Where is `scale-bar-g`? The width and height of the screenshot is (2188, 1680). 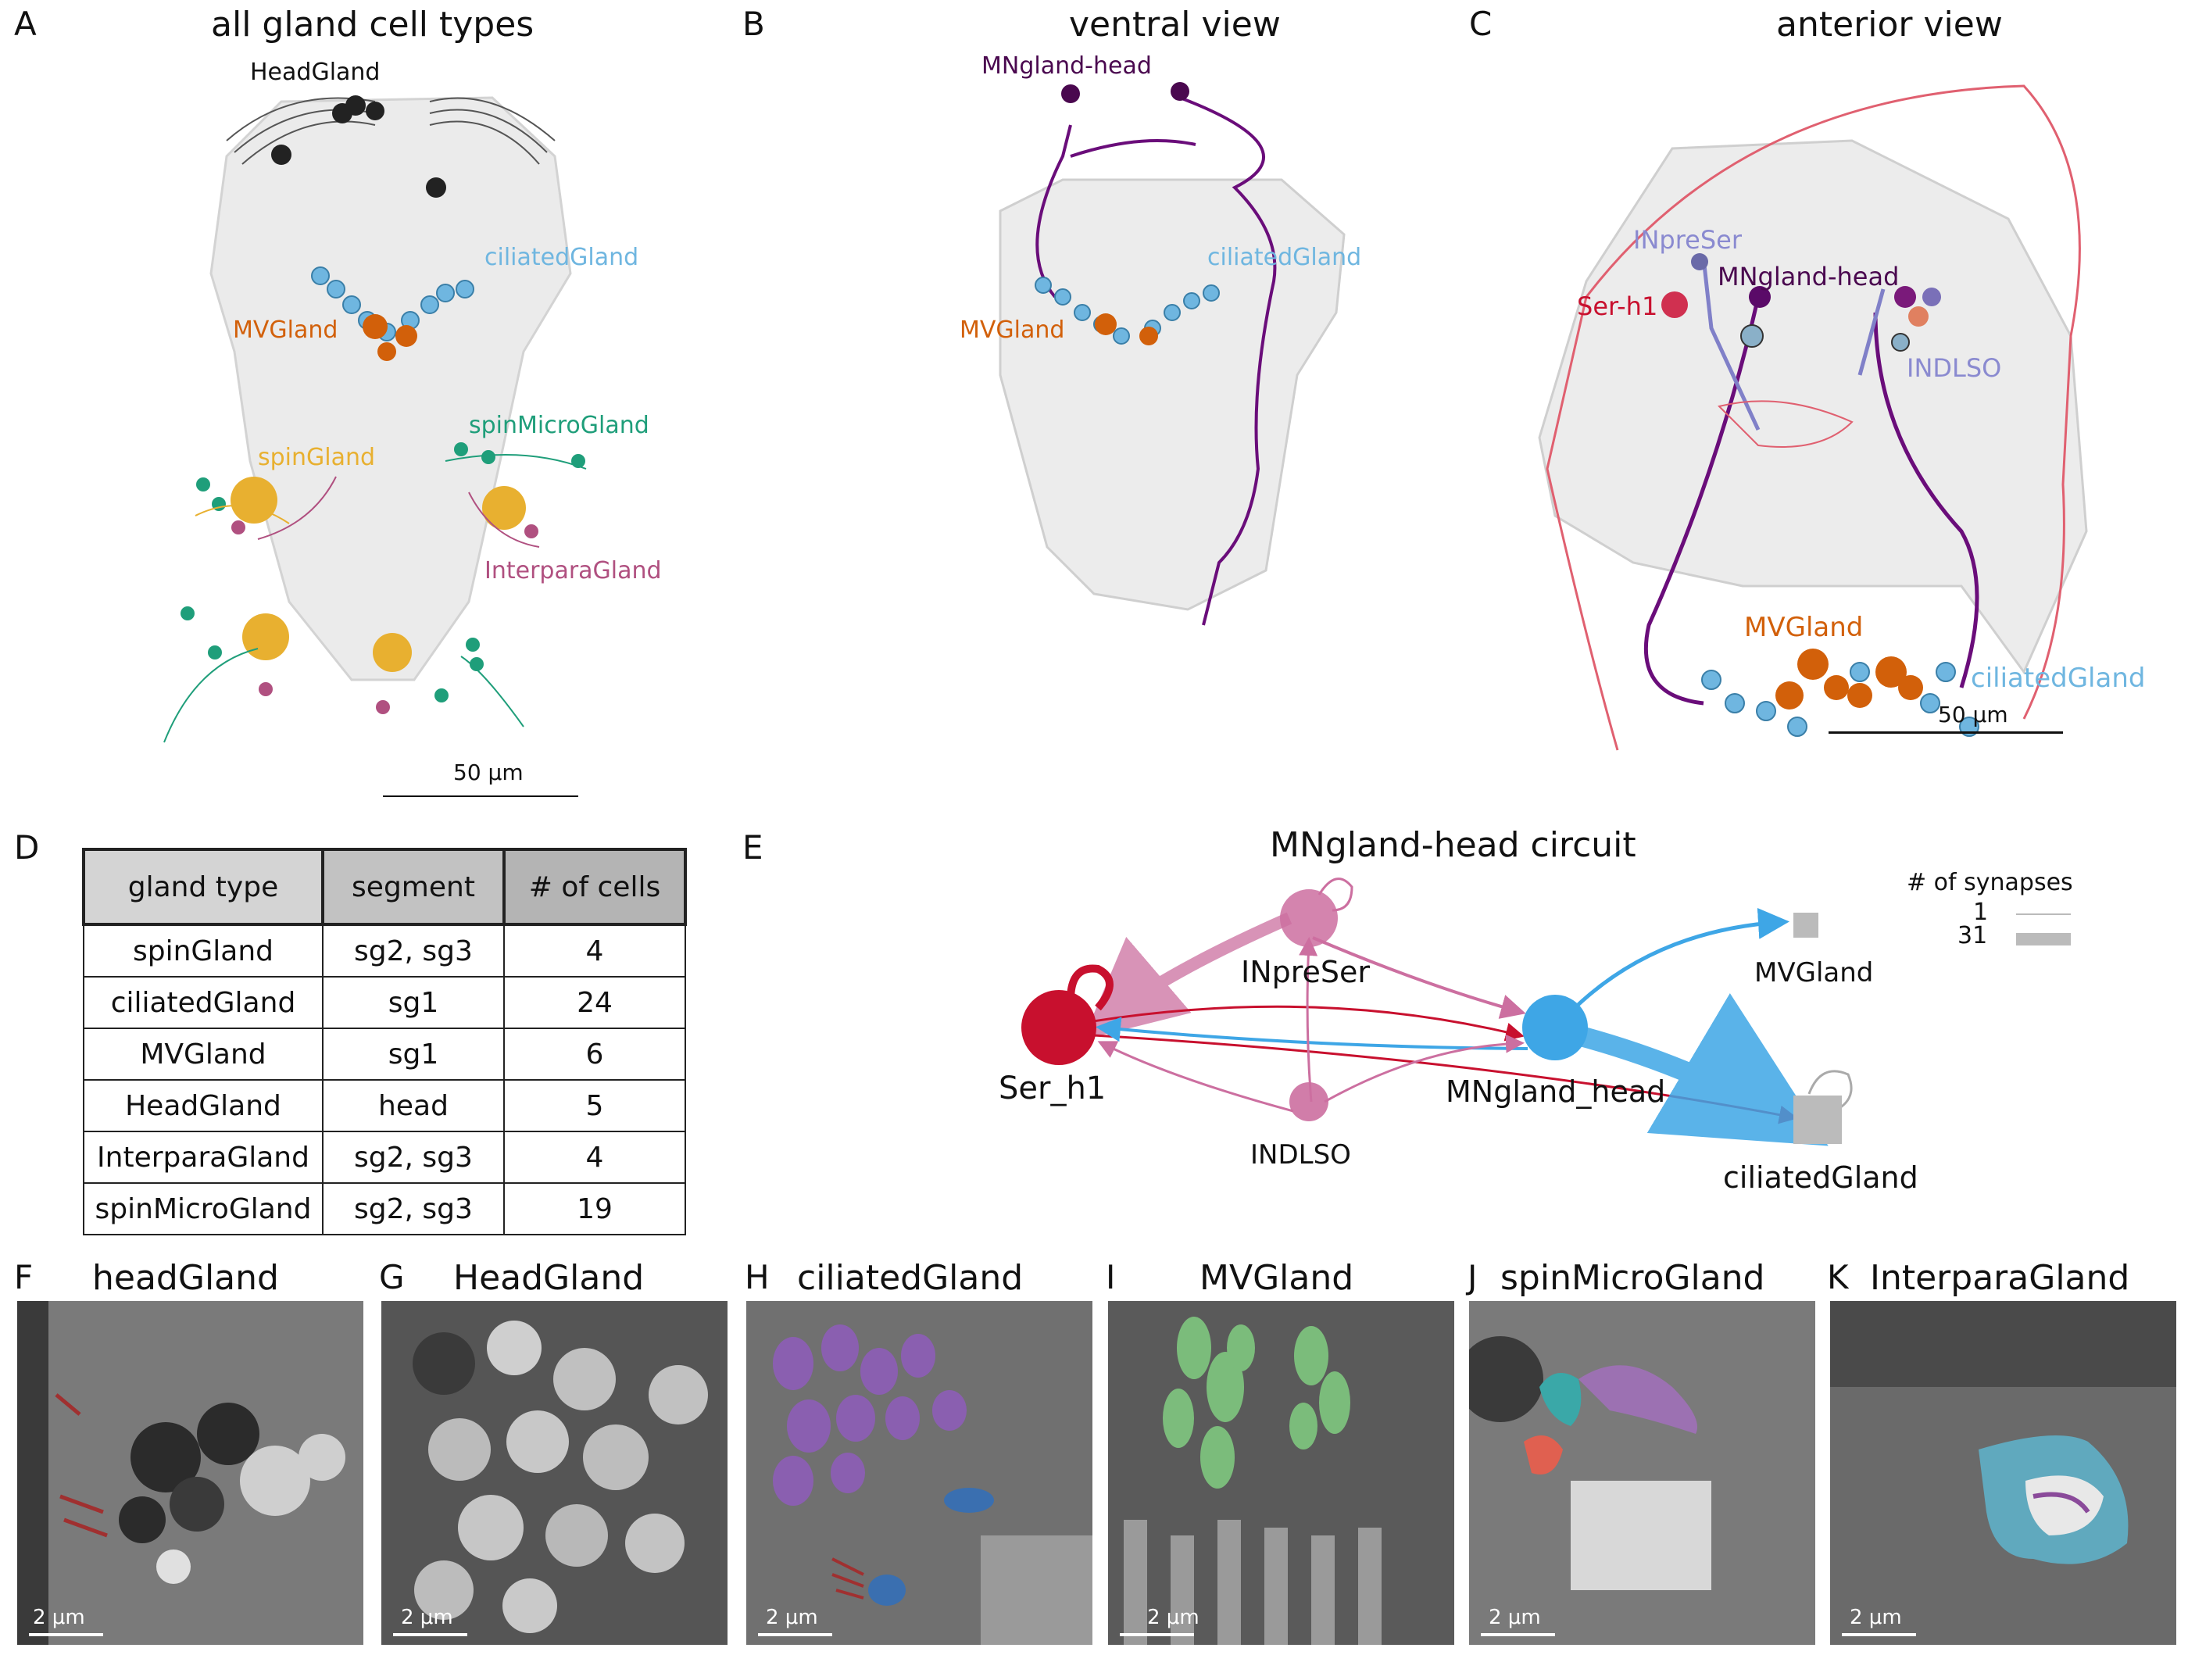
scale-bar-g is located at coordinates (430, 1634).